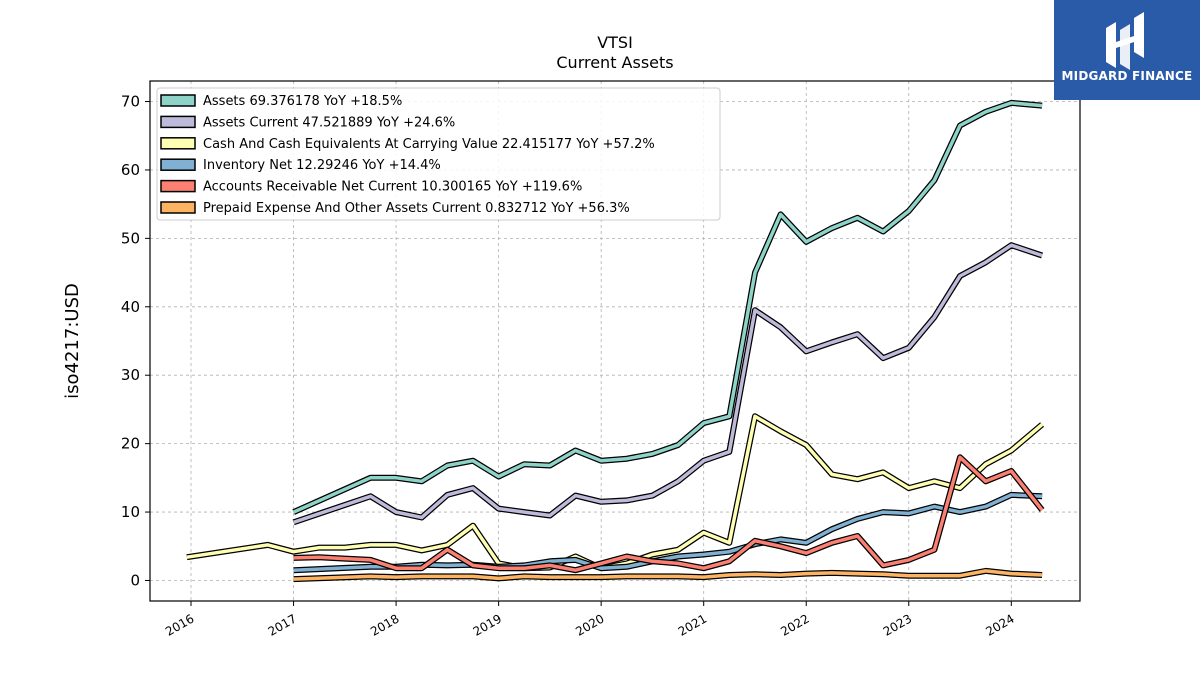 Image resolution: width=1200 pixels, height=675 pixels. I want to click on y-tick-label: 0, so click(135, 580).